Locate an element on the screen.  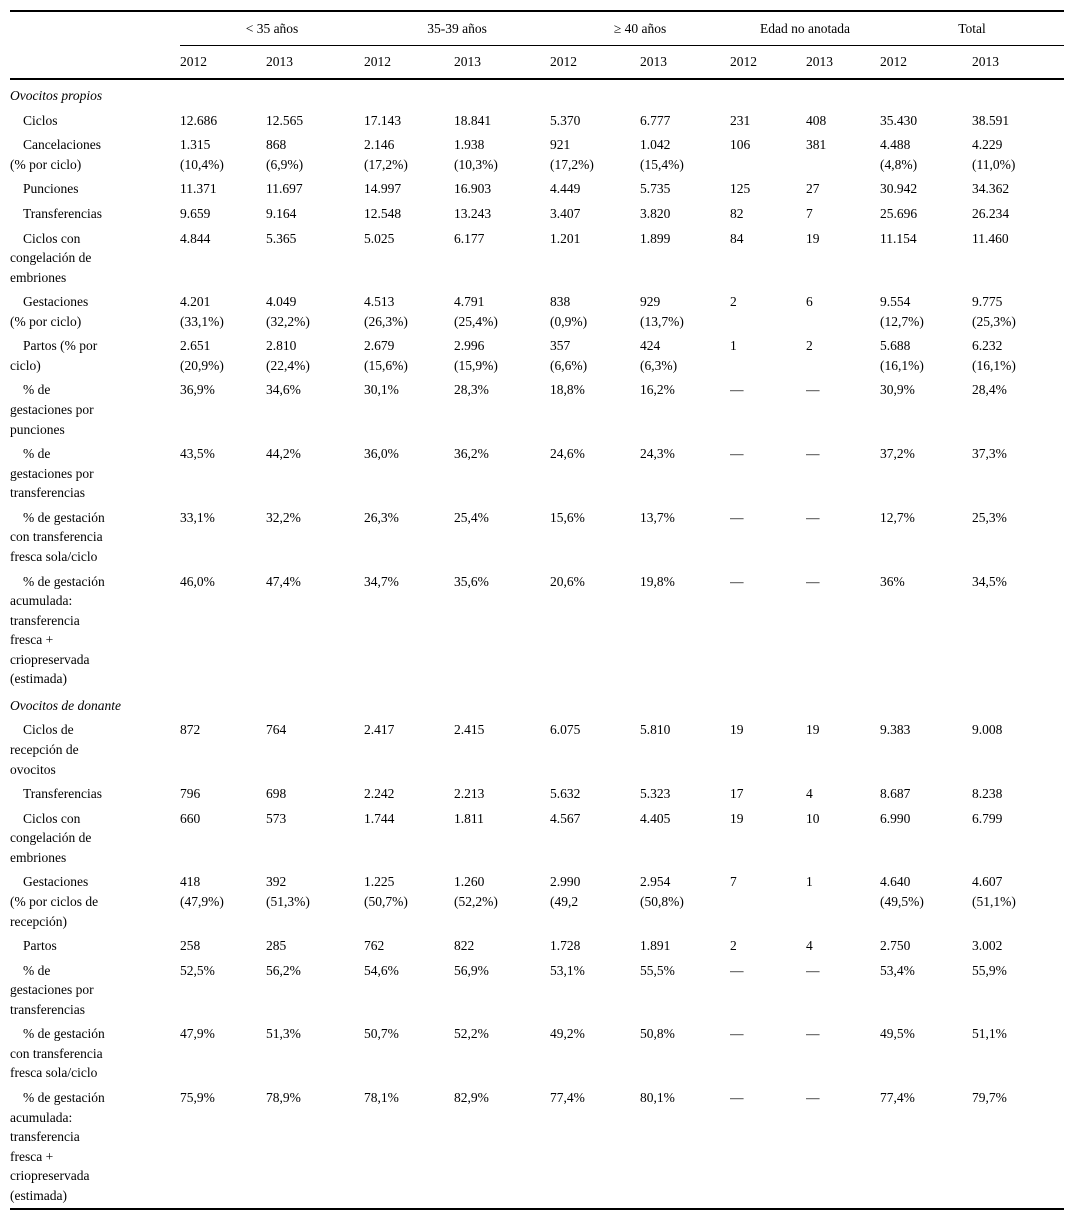
row-label: Ciclos is located at coordinates (40, 120).